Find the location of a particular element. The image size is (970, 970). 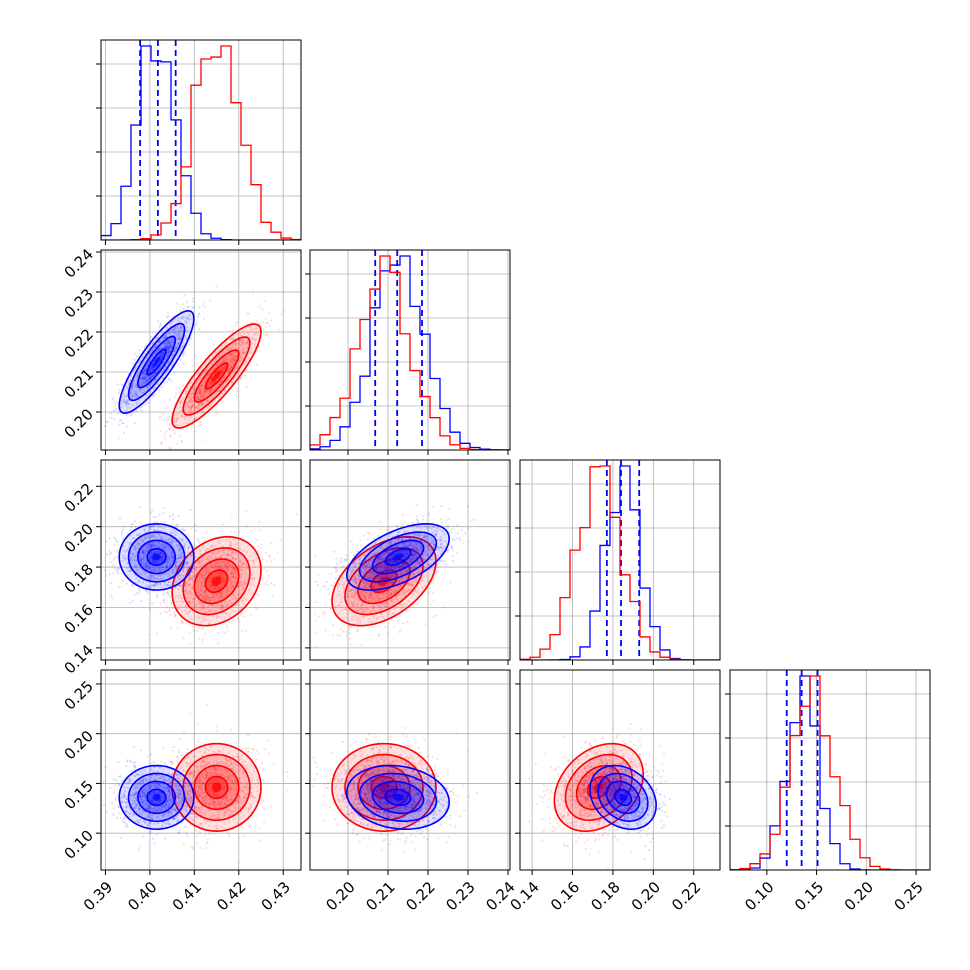

contour-line-red is located at coordinates (216, 376).